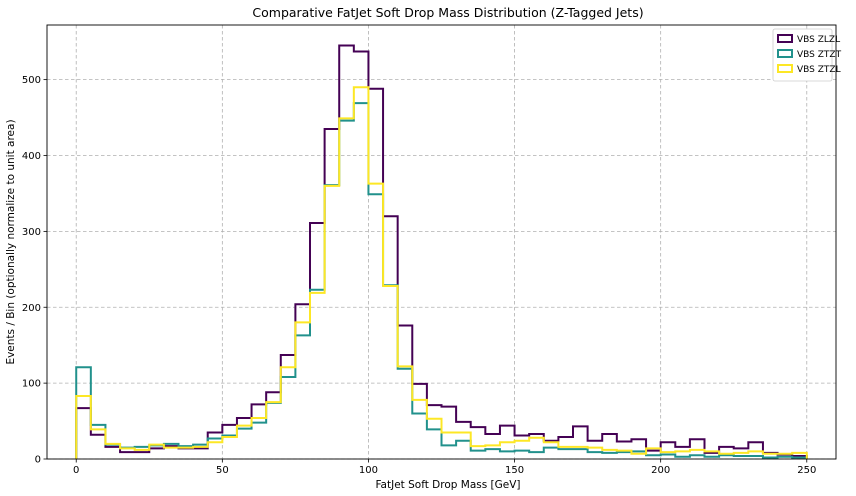  What do you see at coordinates (806, 470) in the screenshot?
I see `x-tick-label: 250` at bounding box center [806, 470].